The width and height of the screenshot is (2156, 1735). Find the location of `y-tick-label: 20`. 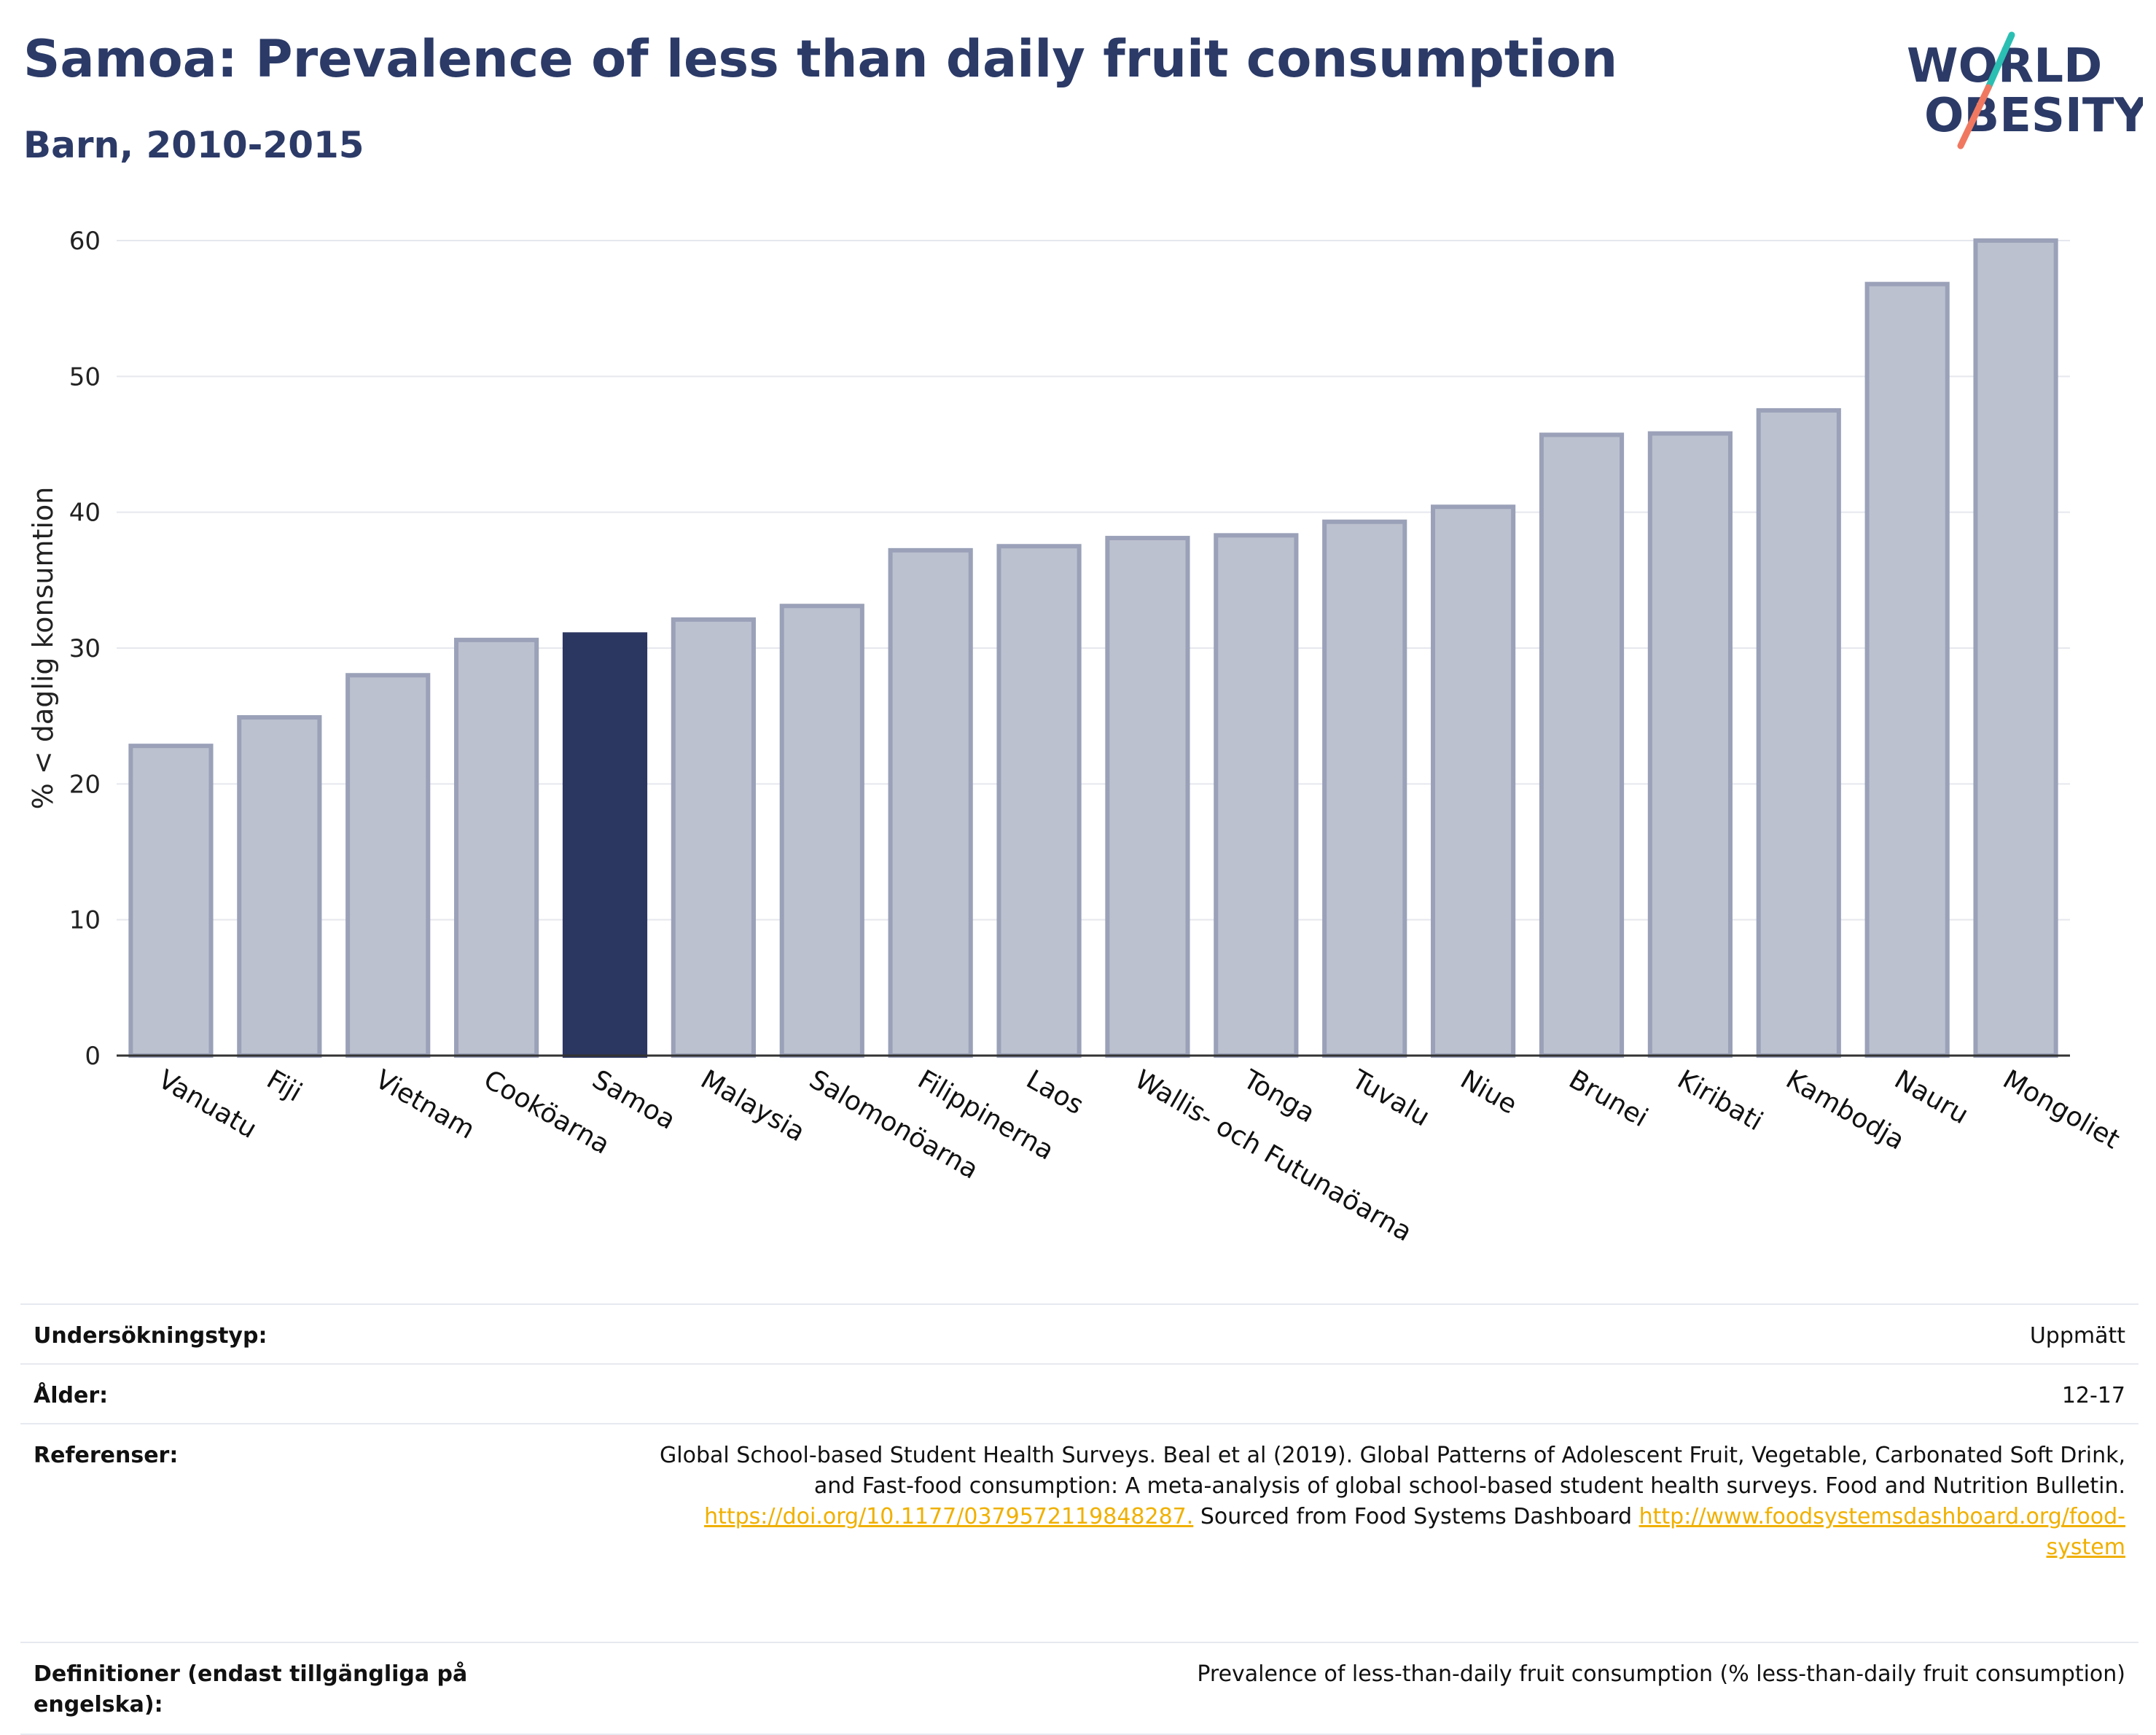

y-tick-label: 20 is located at coordinates (85, 784).